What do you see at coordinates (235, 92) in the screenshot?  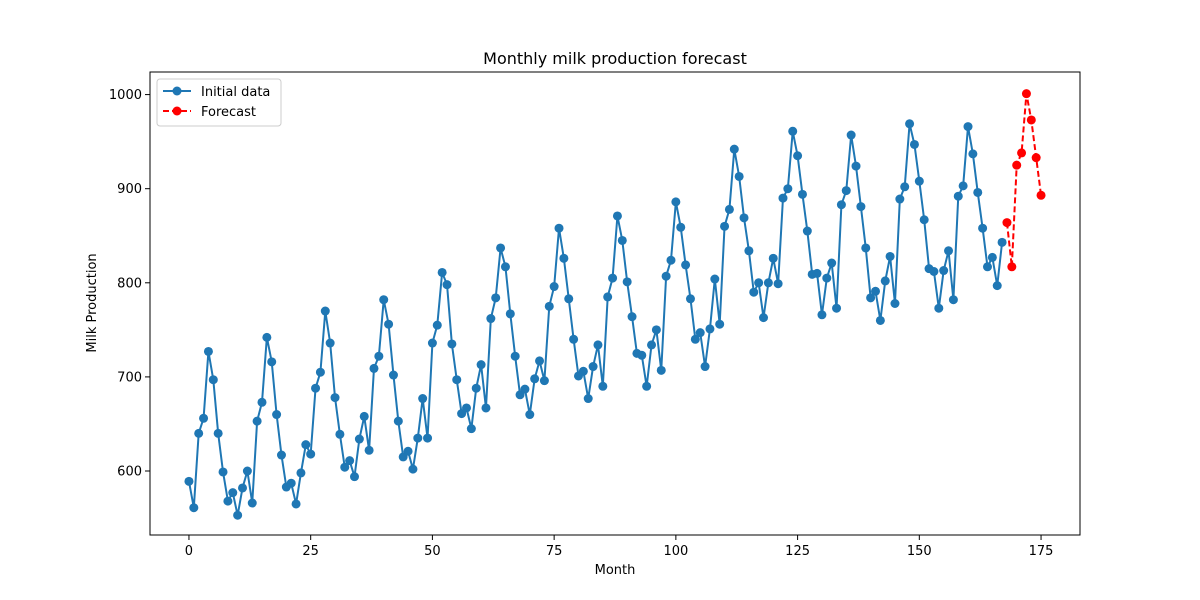 I see `legend-initial-label: Initial data` at bounding box center [235, 92].